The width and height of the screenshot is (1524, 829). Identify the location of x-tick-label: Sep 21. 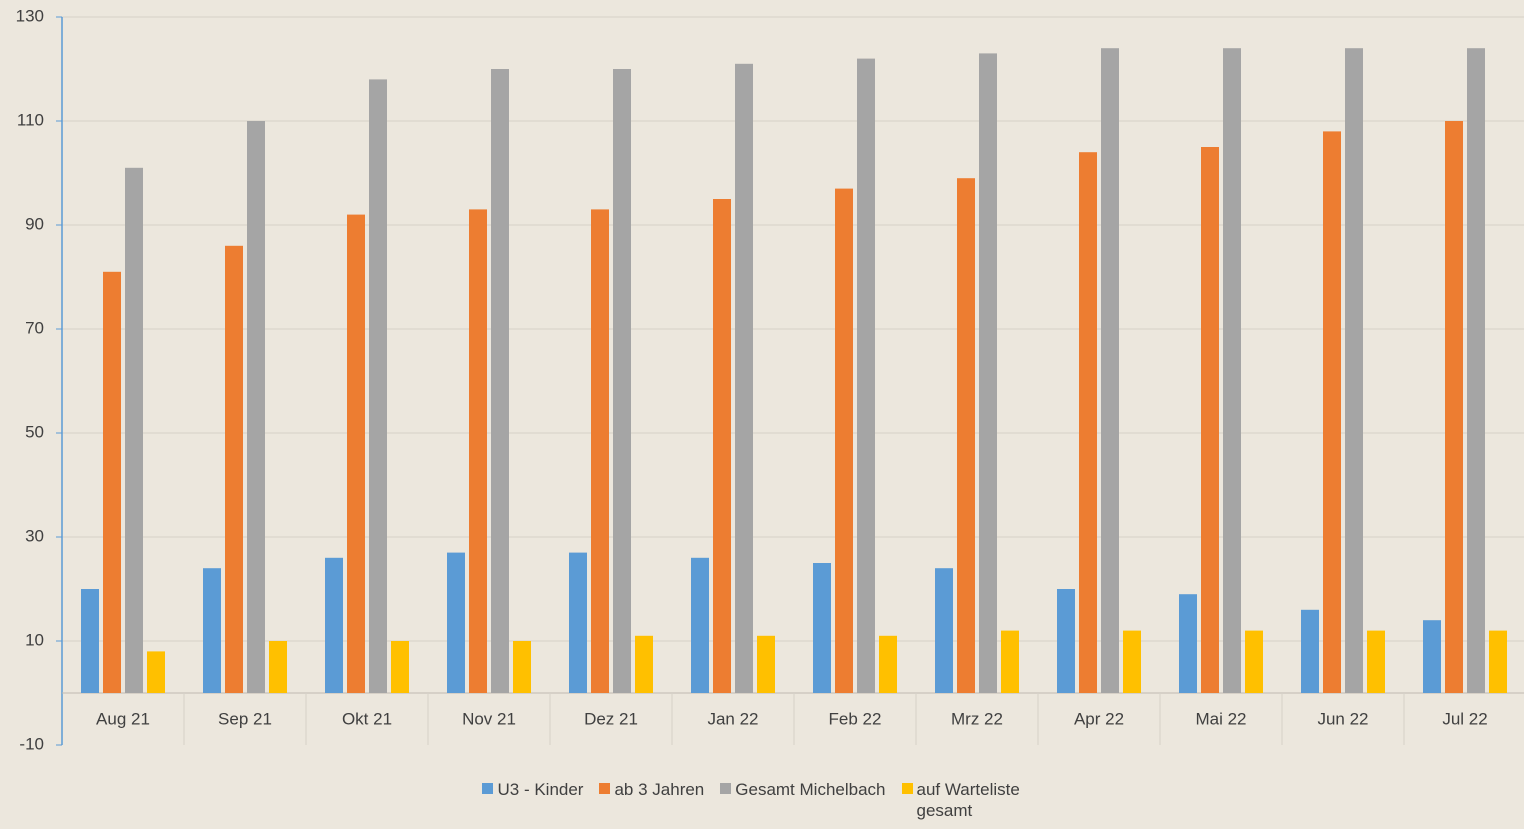
(245, 718).